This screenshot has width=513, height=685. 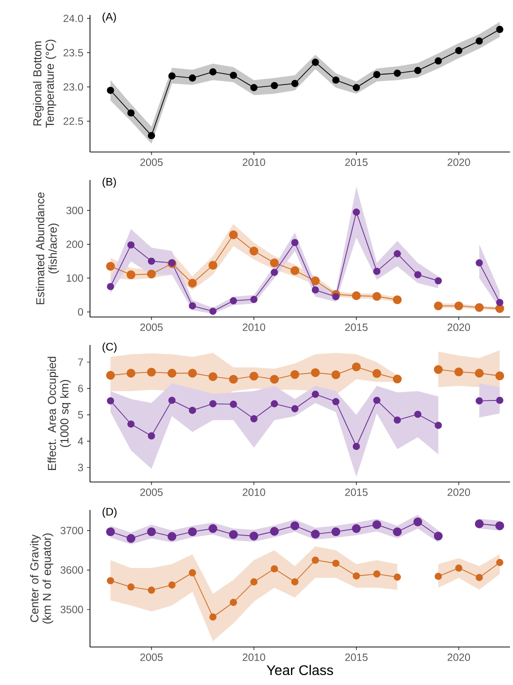 What do you see at coordinates (48, 248) in the screenshot?
I see `y-axis-title: Estimated Abundance (fish/acre)` at bounding box center [48, 248].